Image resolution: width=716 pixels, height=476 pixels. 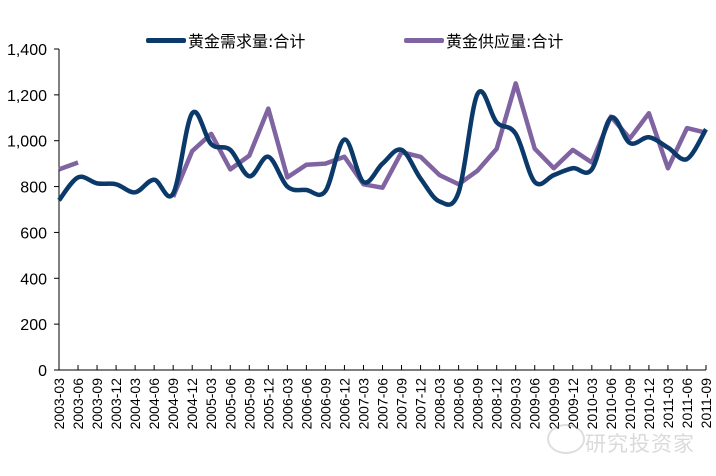 What do you see at coordinates (649, 404) in the screenshot?
I see `x-tick-label: 2010-12` at bounding box center [649, 404].